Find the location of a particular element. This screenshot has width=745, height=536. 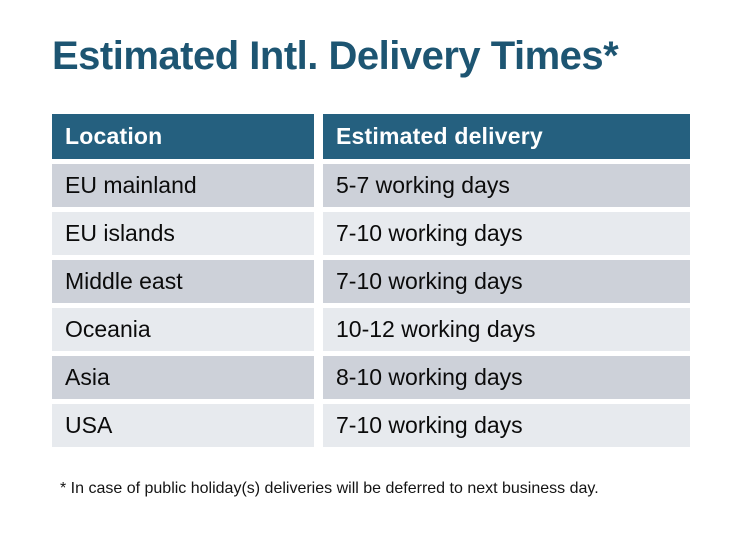

location-cell: USA is located at coordinates (183, 425).